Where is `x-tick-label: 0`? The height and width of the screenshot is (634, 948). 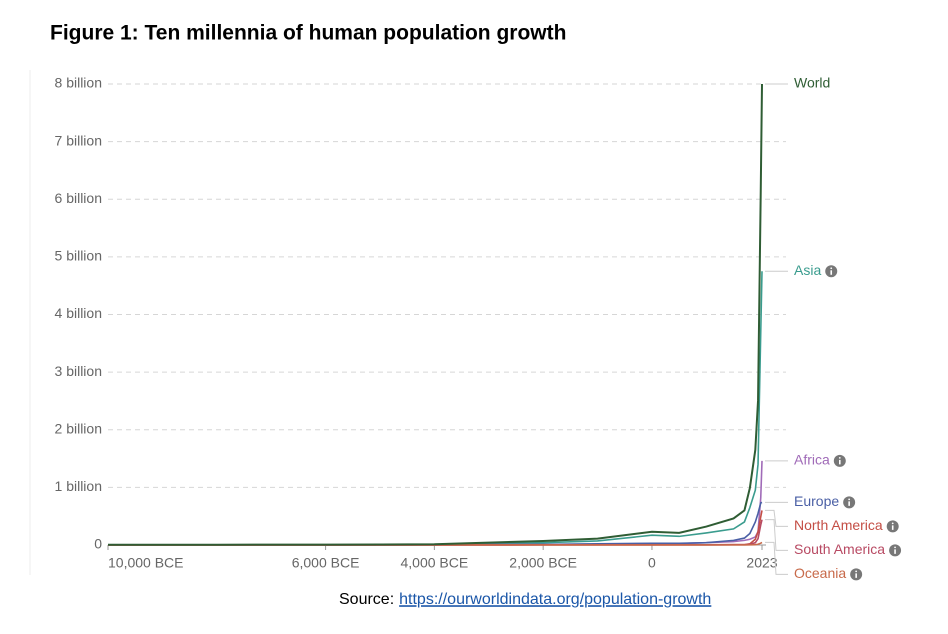 x-tick-label: 0 is located at coordinates (652, 563).